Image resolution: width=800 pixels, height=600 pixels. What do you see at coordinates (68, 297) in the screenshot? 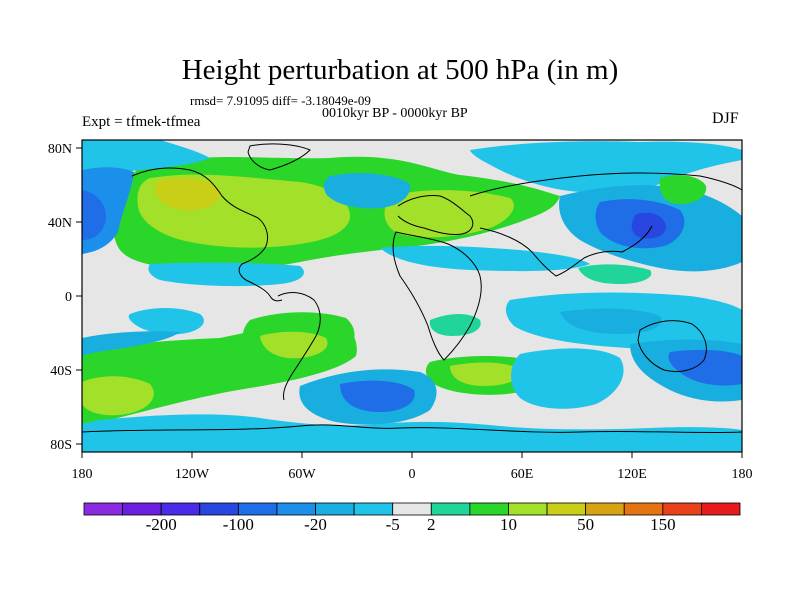
I see `lat-tick-label: 0` at bounding box center [68, 297].